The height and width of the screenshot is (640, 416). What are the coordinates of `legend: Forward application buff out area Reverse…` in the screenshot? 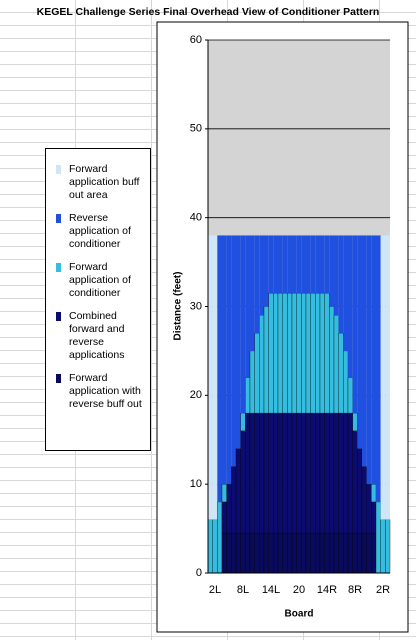 It's located at (98, 299).